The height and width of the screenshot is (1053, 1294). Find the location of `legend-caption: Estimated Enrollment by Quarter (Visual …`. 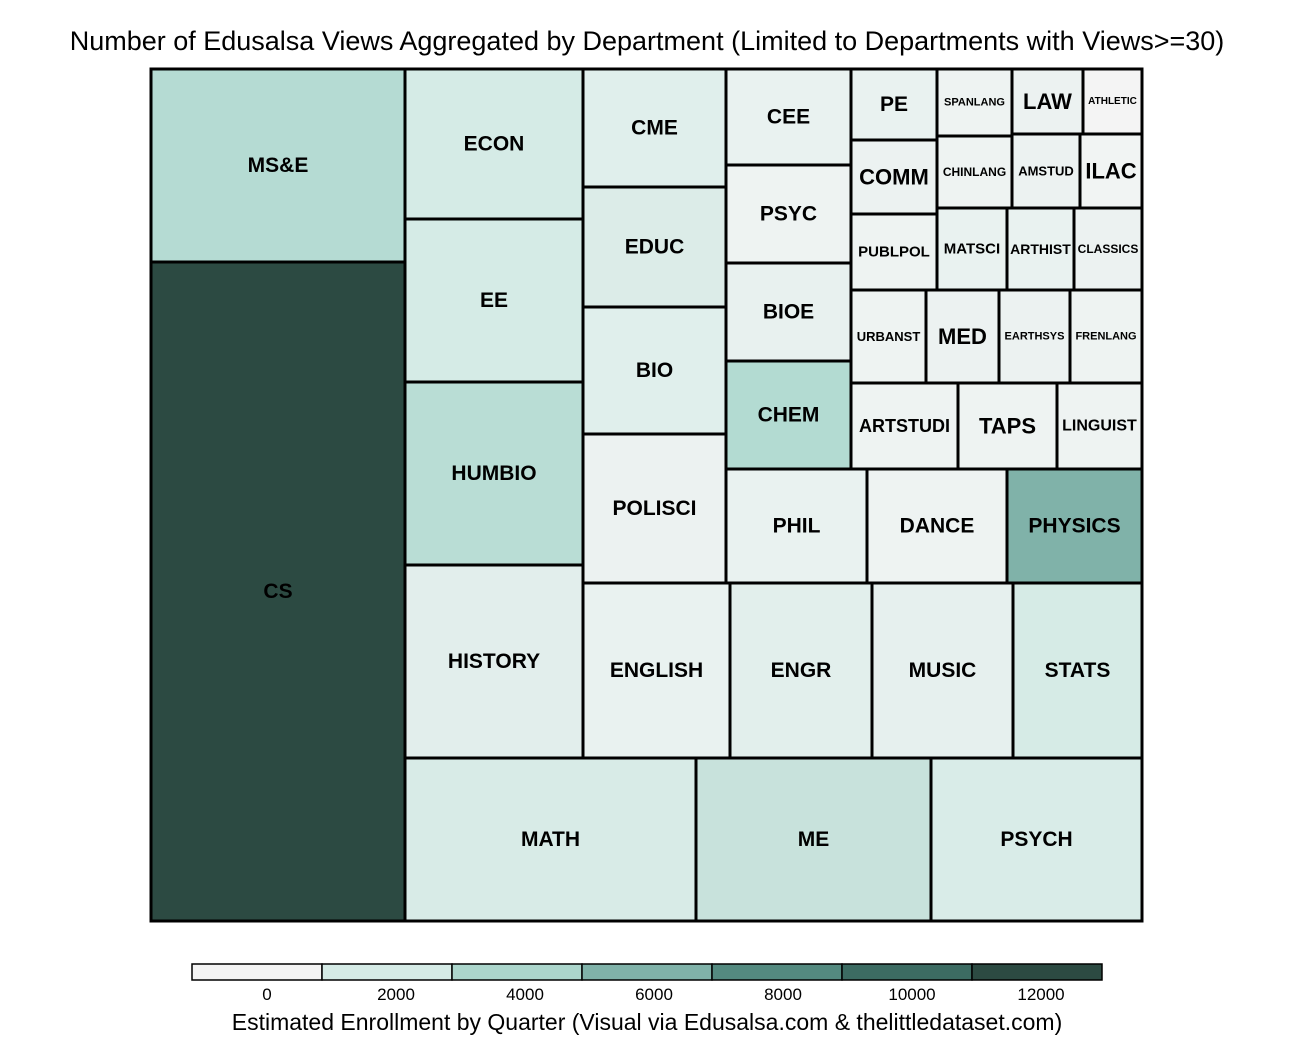

legend-caption: Estimated Enrollment by Quarter (Visual … is located at coordinates (647, 1022).